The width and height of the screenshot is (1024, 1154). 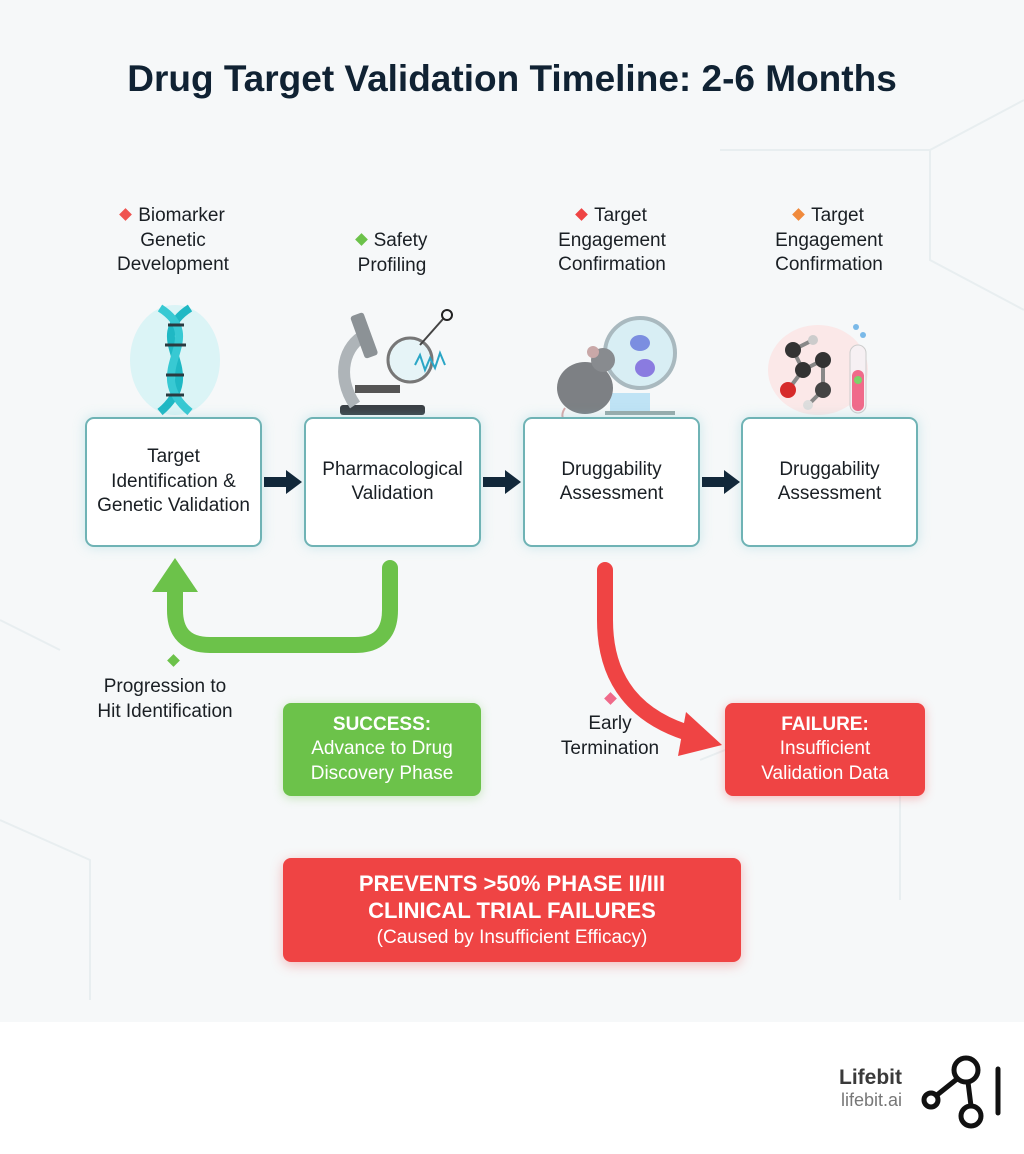 What do you see at coordinates (392, 493) in the screenshot?
I see `box-line: Validation` at bounding box center [392, 493].